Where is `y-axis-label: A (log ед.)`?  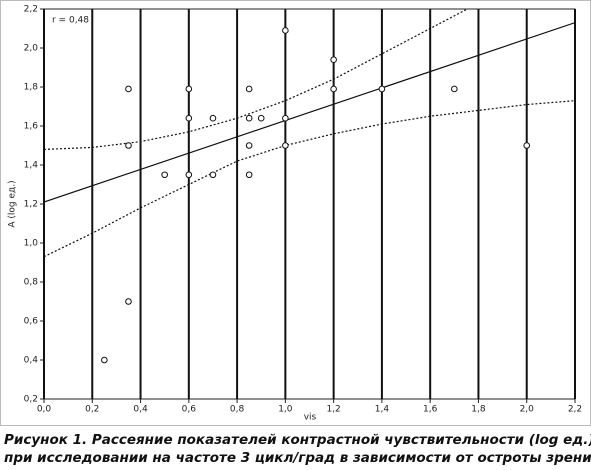 y-axis-label: A (log ед.) is located at coordinates (13, 203).